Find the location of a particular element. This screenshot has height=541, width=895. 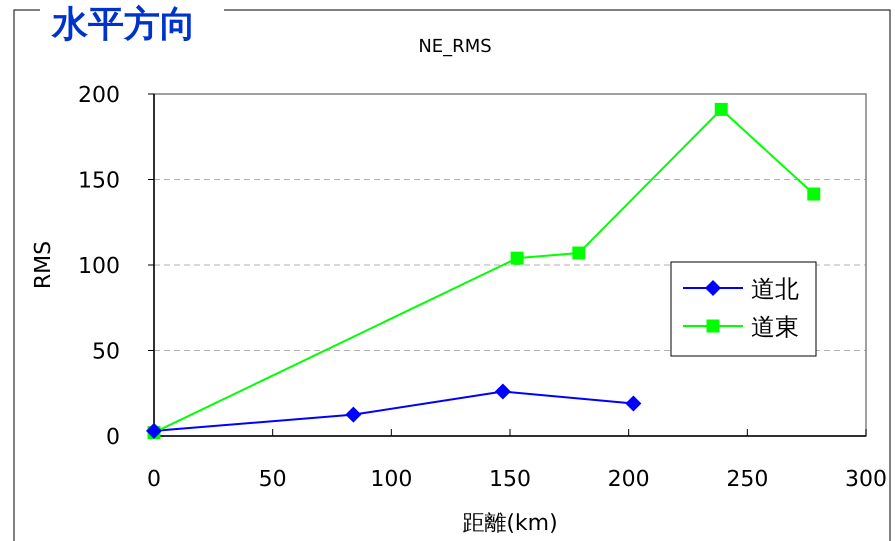

y-tick-label: 0 is located at coordinates (113, 437).